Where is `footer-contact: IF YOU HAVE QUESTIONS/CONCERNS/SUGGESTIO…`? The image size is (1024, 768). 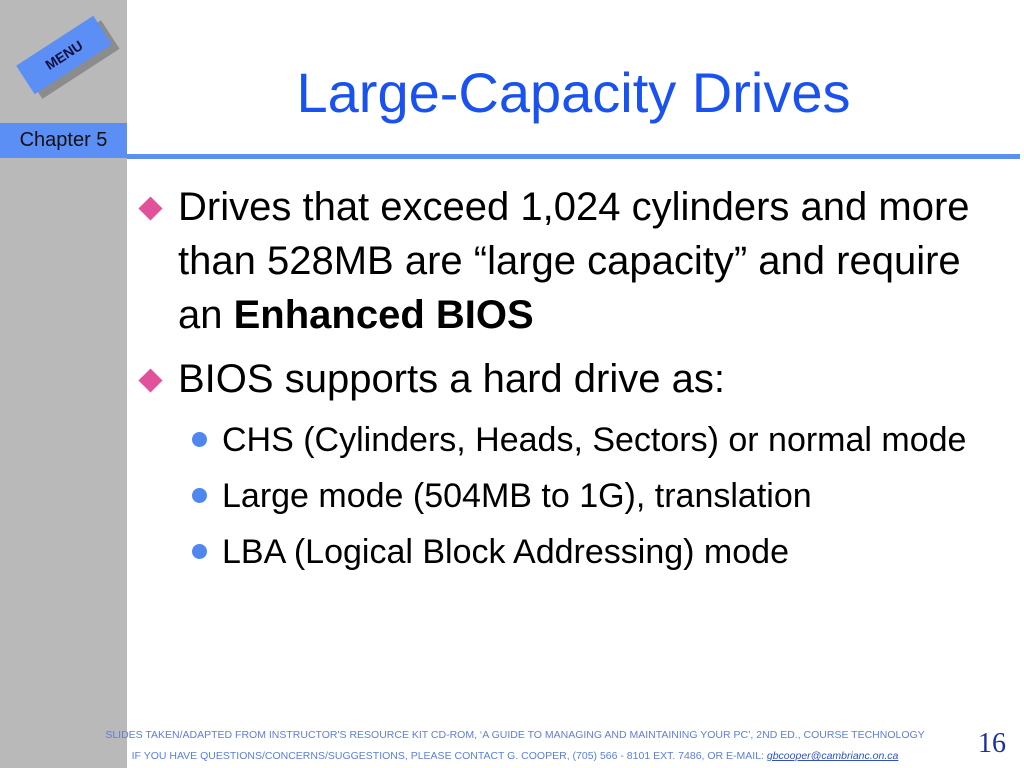
footer-contact: IF YOU HAVE QUESTIONS/CONCERNS/SUGGESTIO… is located at coordinates (515, 756).